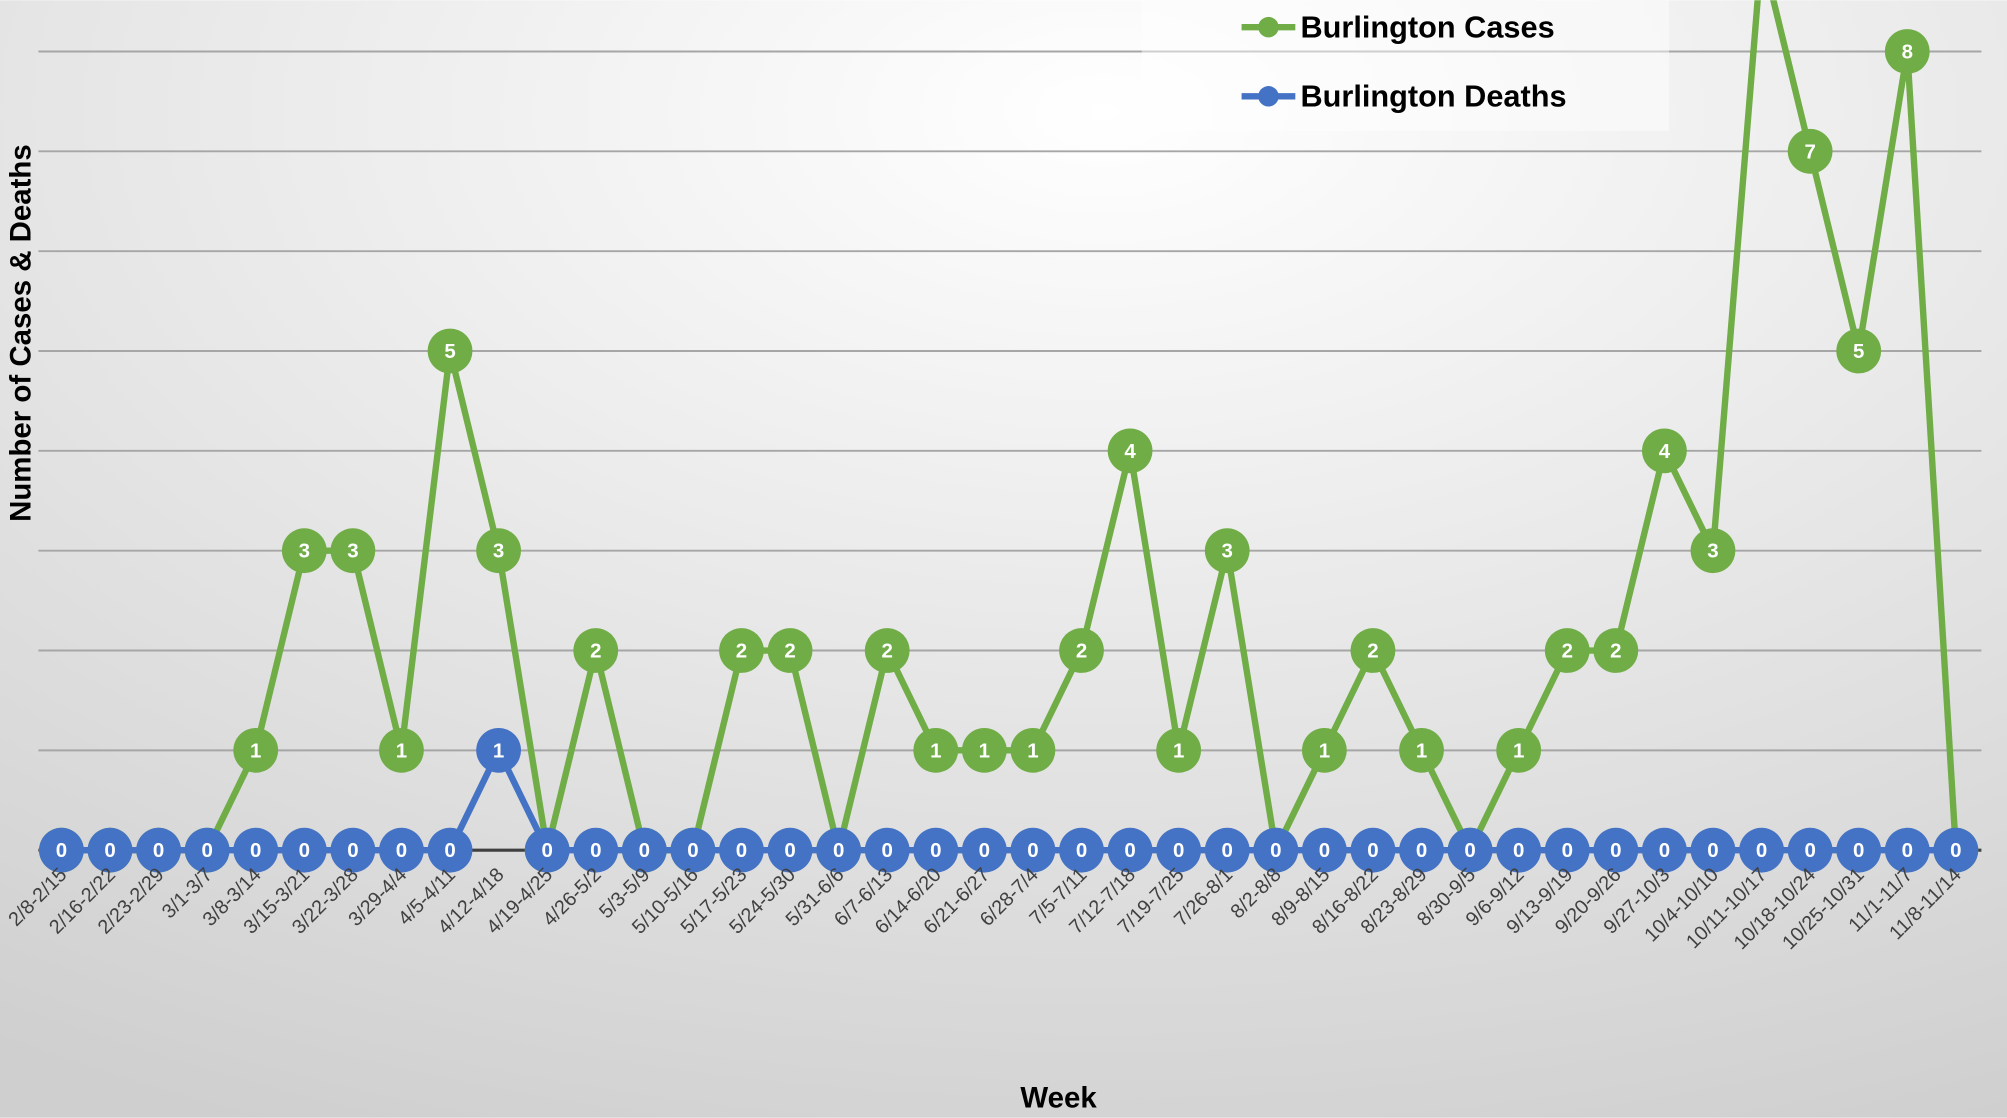 The height and width of the screenshot is (1118, 2007). I want to click on data-label: 4, so click(1665, 451).